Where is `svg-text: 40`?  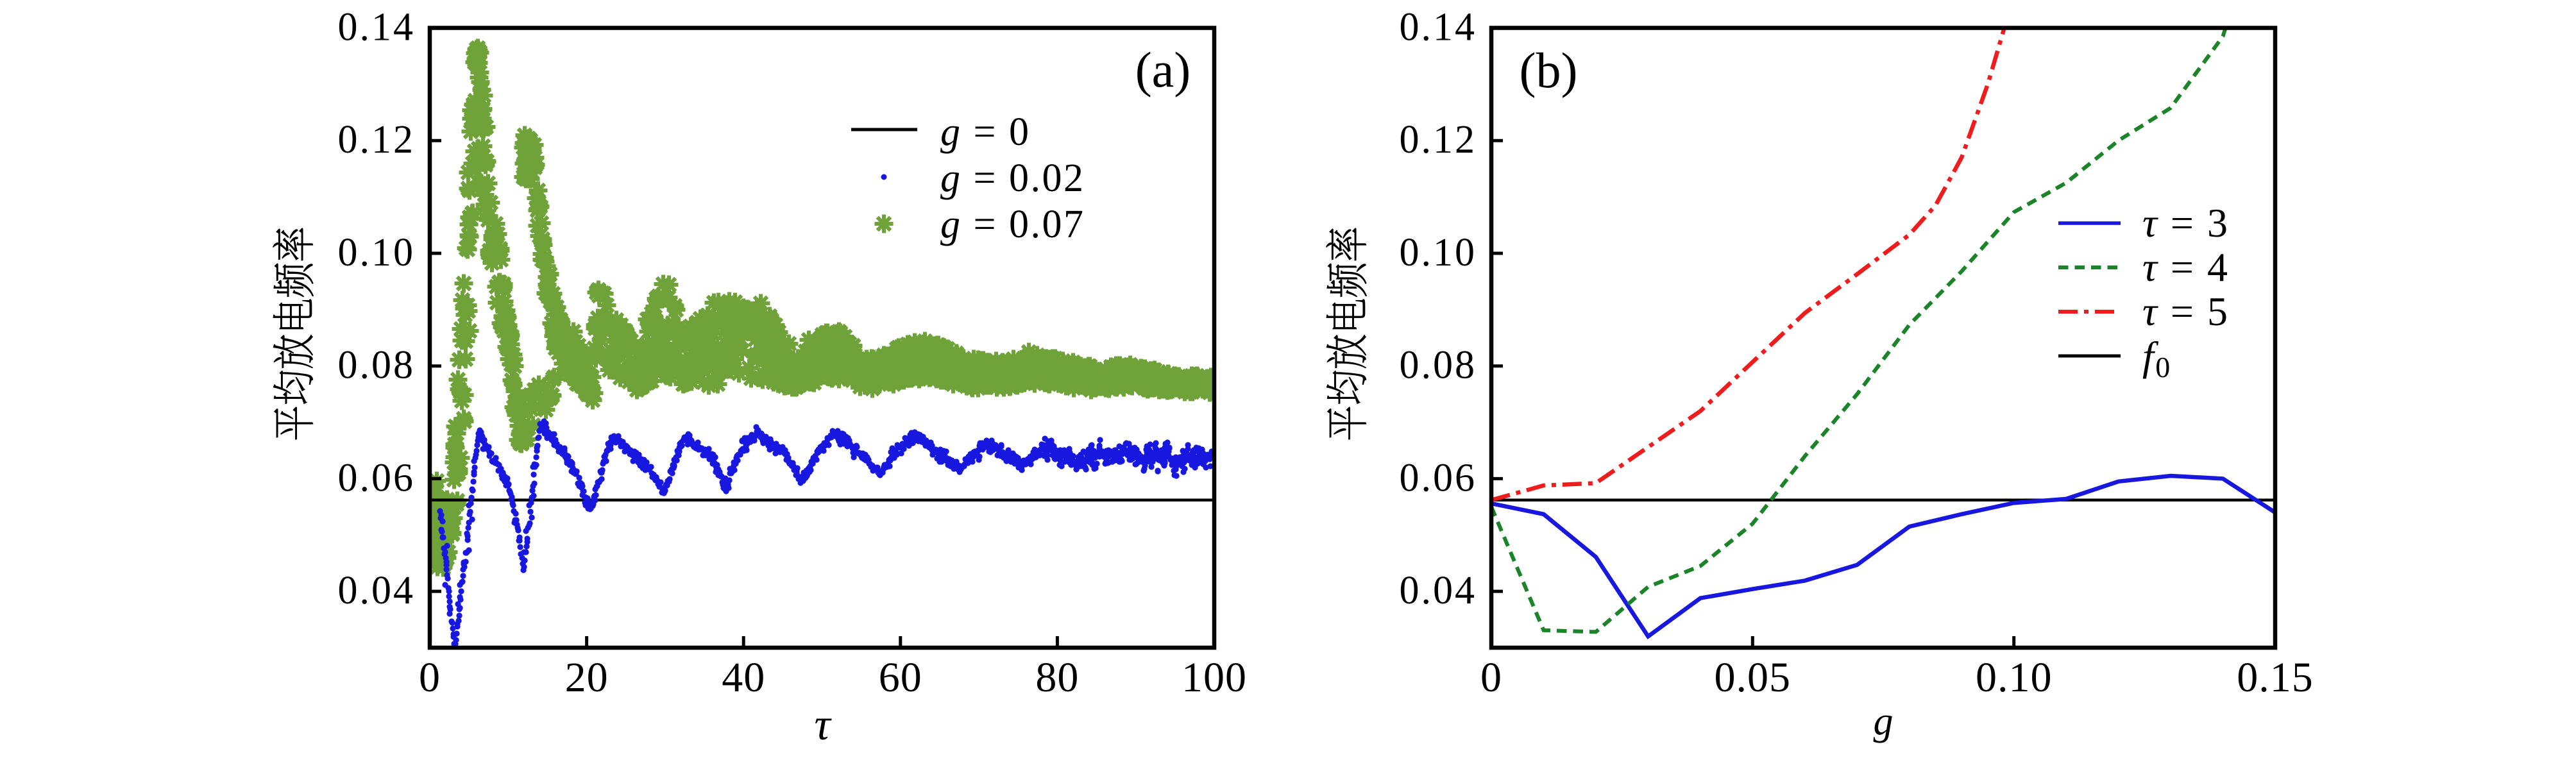
svg-text: 40 is located at coordinates (743, 677).